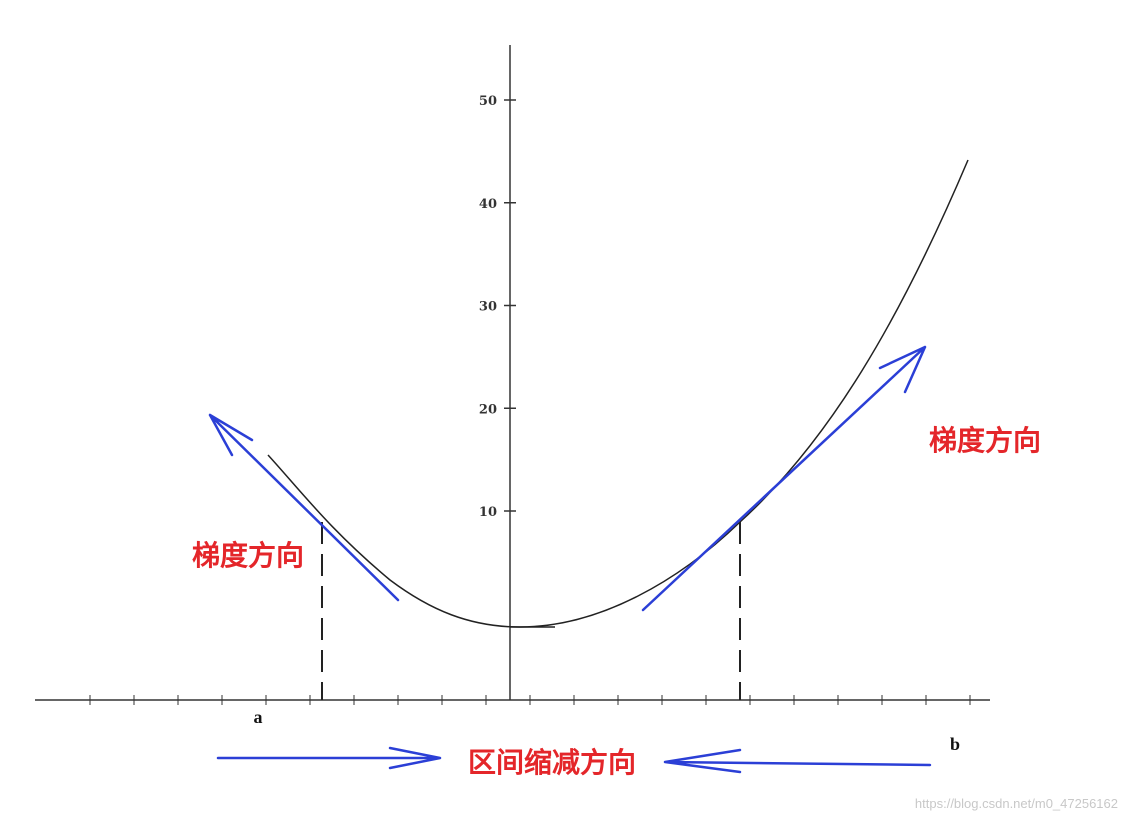 Image resolution: width=1128 pixels, height=822 pixels. Describe the element at coordinates (552, 762) in the screenshot. I see `shrink-label: 区间缩减方向` at that location.